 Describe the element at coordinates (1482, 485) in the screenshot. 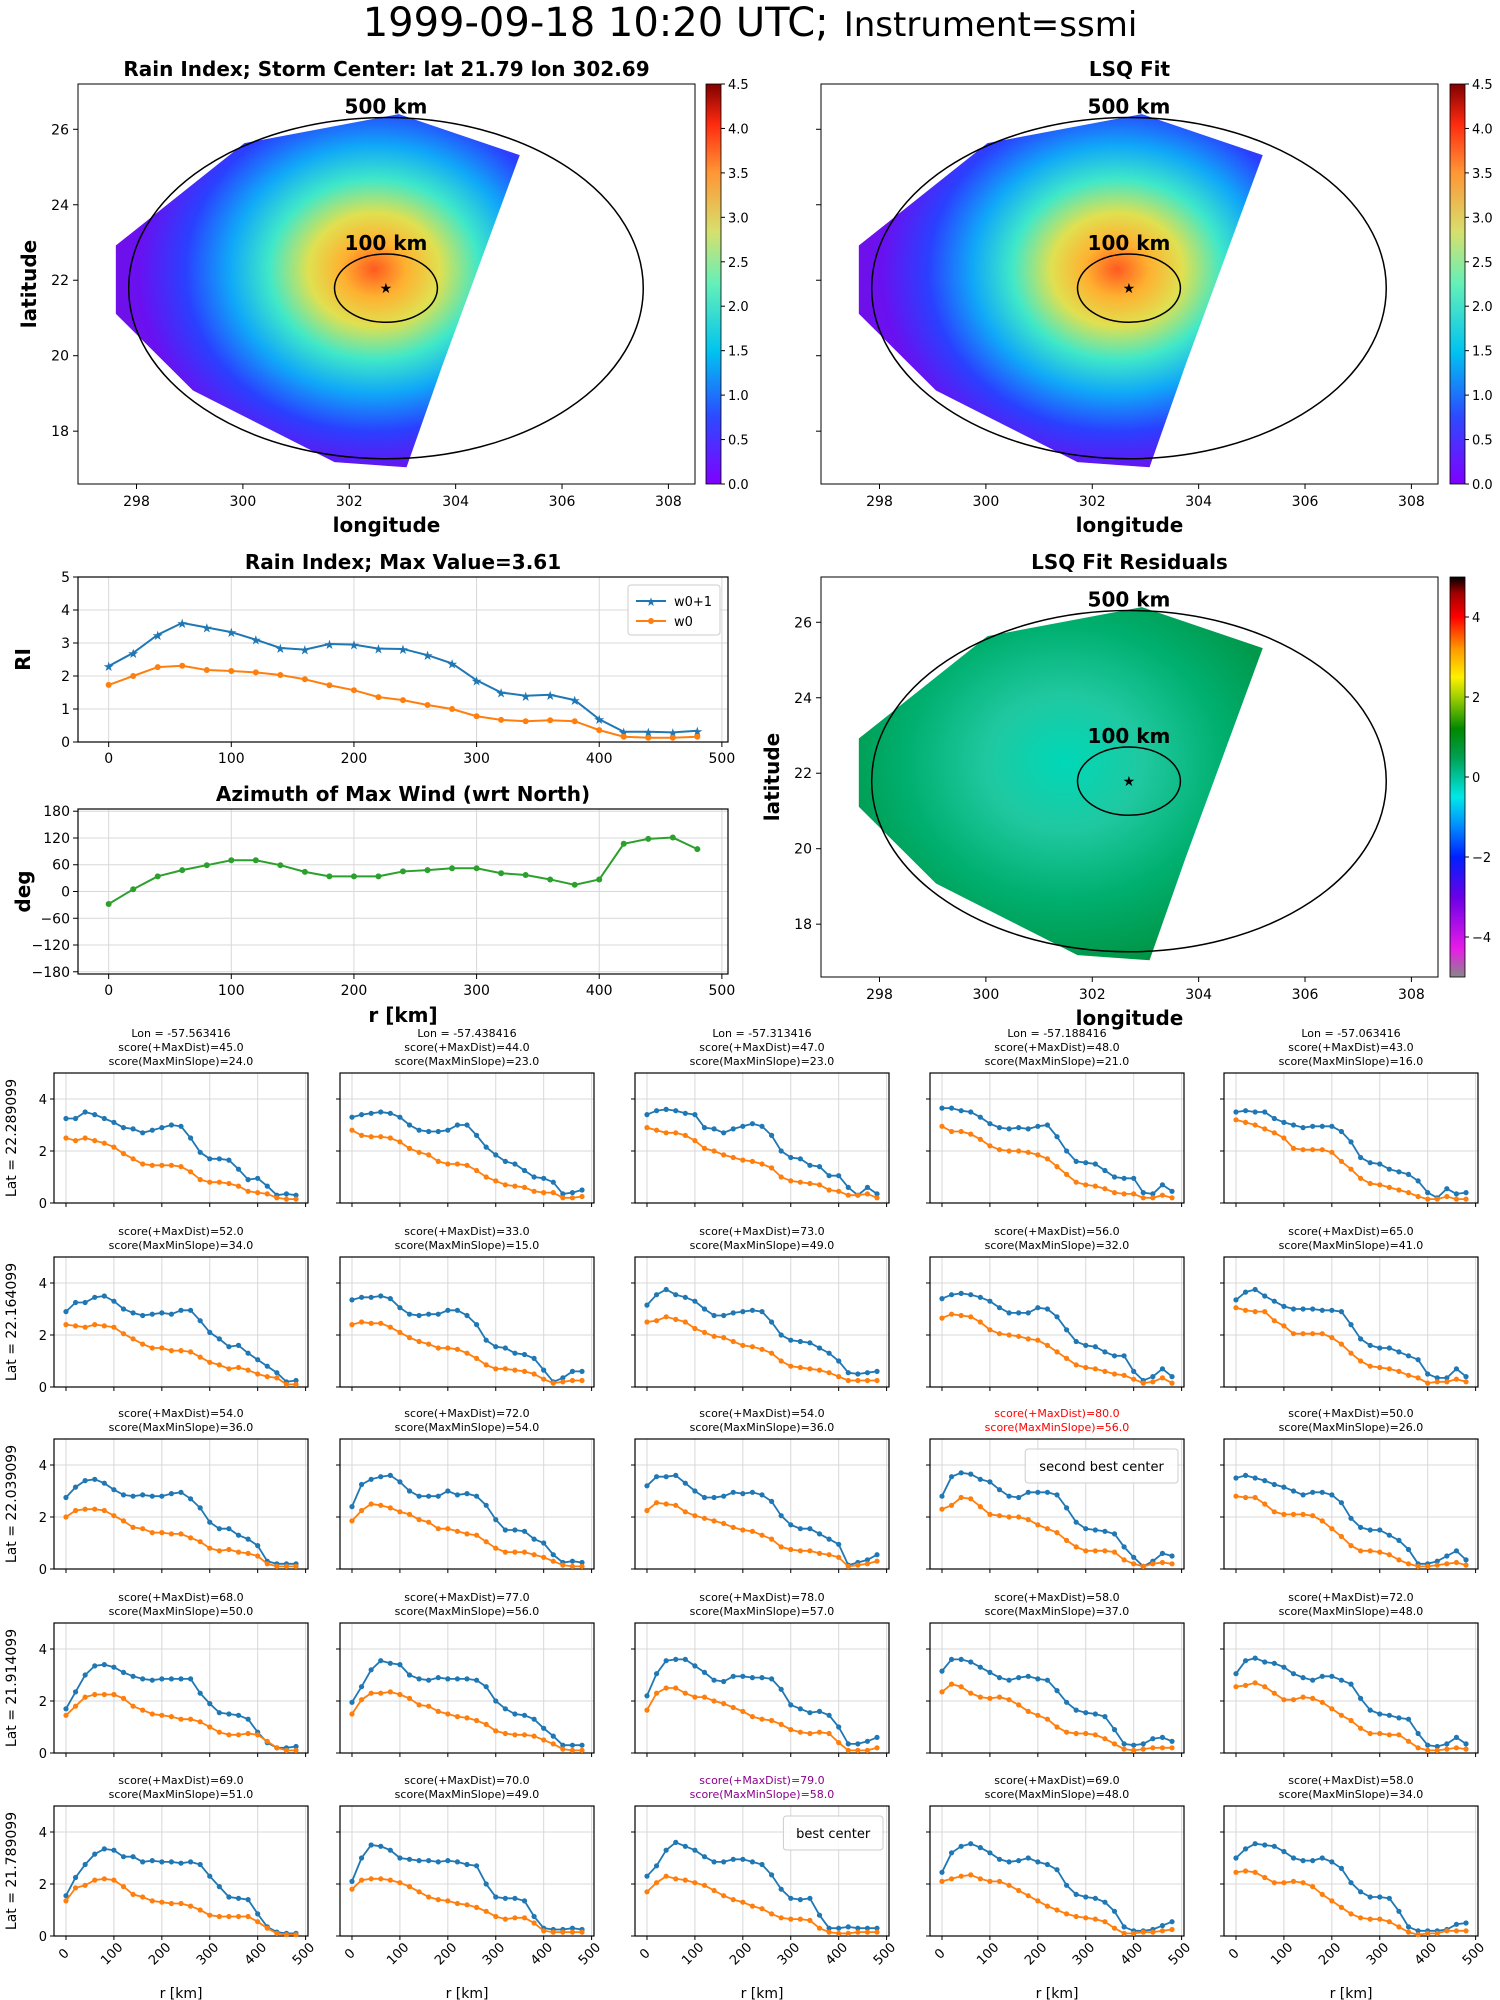

I see `colorbar-tick-label: 0.0` at that location.